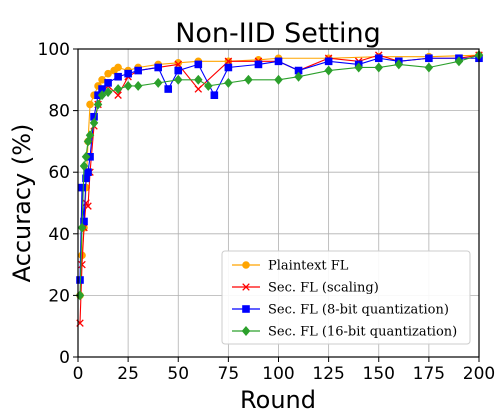 The width and height of the screenshot is (499, 412). Describe the element at coordinates (358, 310) in the screenshot. I see `legend-label: Sec. FL (8-bit quantization)` at that location.